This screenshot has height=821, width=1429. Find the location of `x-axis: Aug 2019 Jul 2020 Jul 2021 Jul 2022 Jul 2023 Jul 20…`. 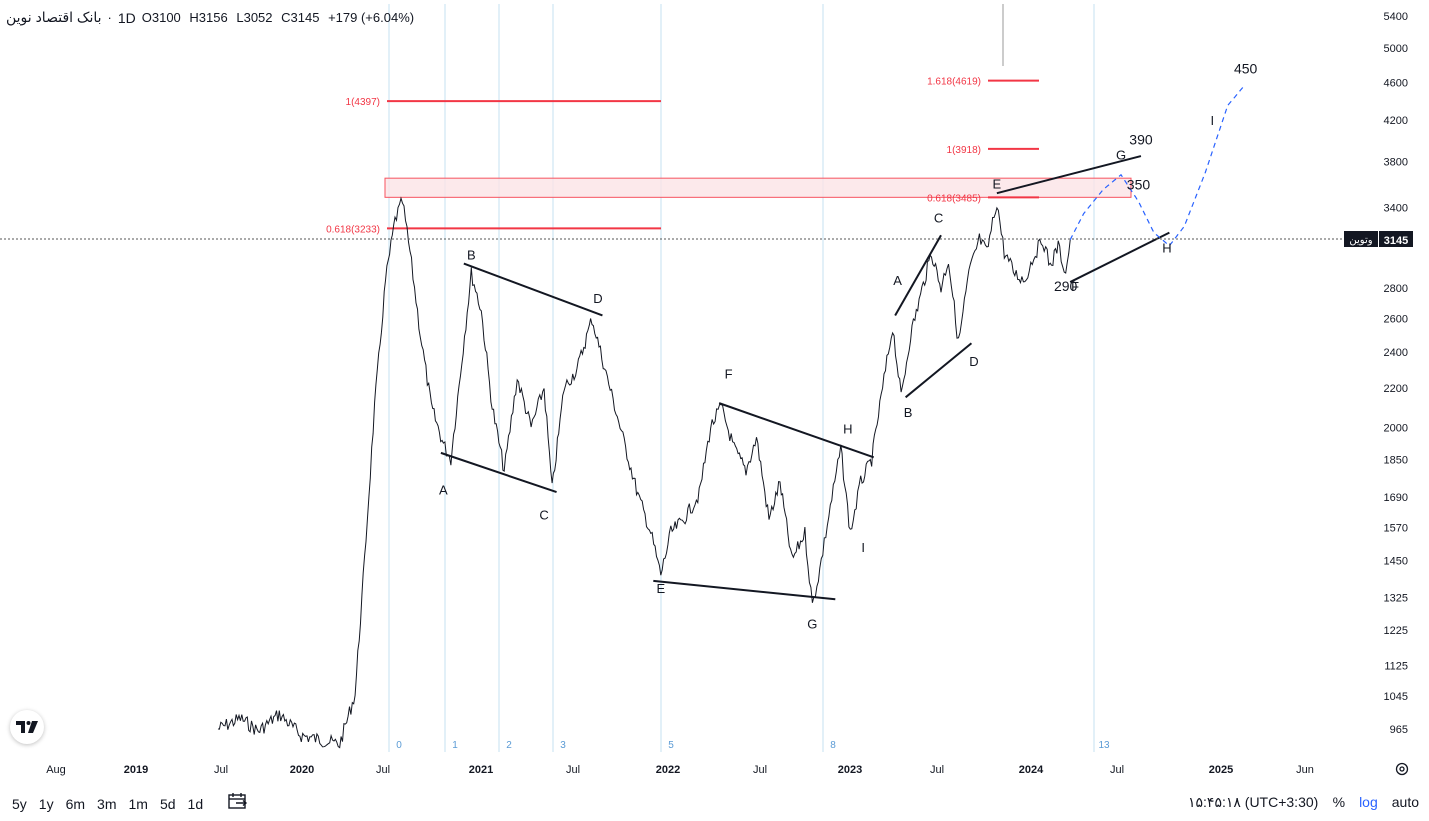

x-axis: Aug 2019 Jul 2020 Jul 2021 Jul 2022 Jul 2023 Jul 20… is located at coordinates (680, 770).